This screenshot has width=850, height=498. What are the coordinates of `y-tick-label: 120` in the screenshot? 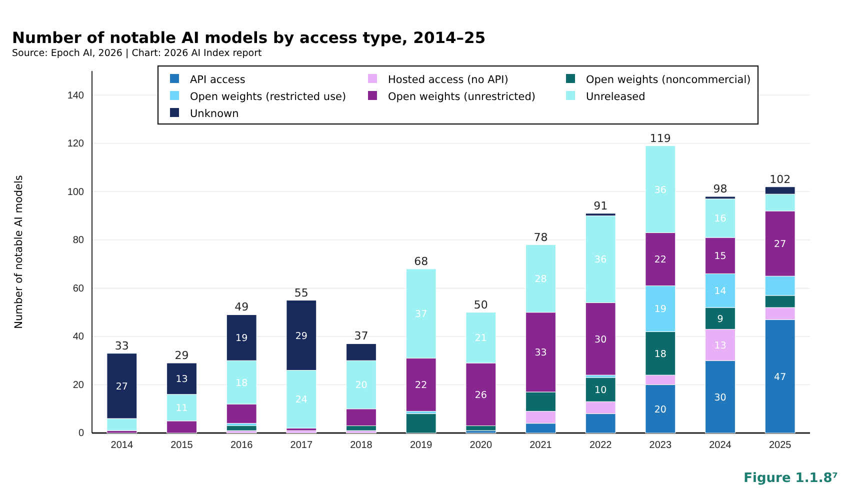 It's located at (75, 144).